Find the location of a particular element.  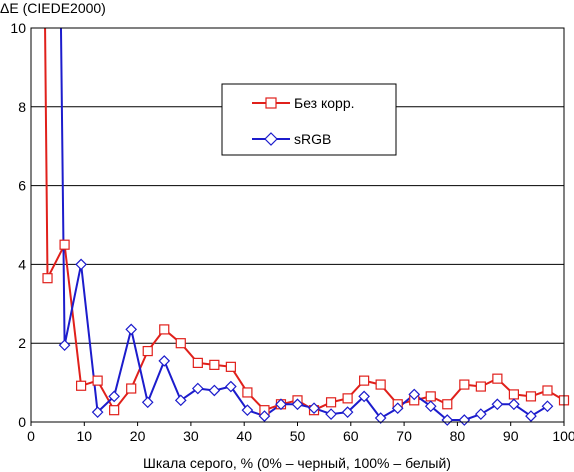

x-tick-label: 60 is located at coordinates (351, 436).